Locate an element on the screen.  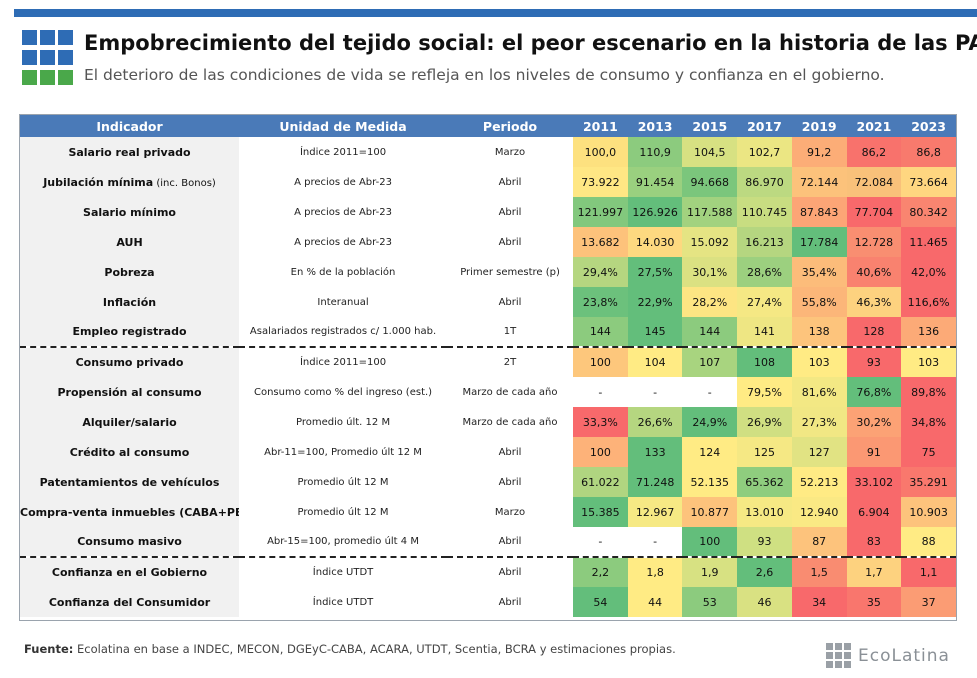
indicator-cell: Salario real privado is located at coordinates (130, 152).